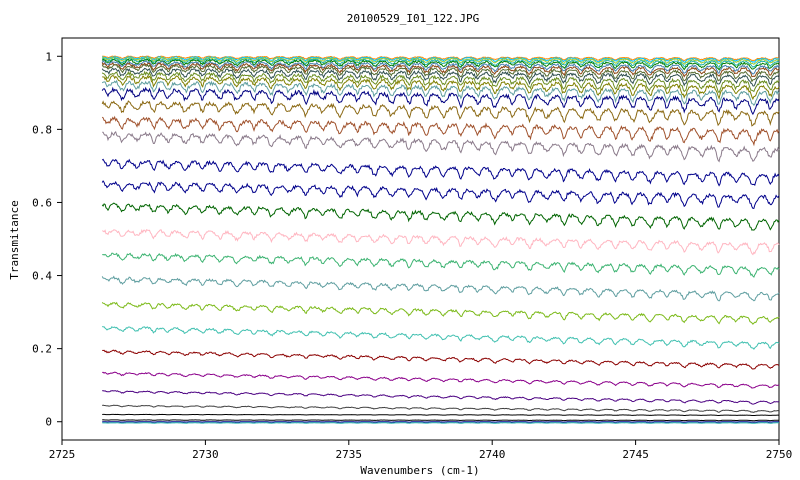 The height and width of the screenshot is (480, 800). What do you see at coordinates (42, 202) in the screenshot?
I see `y-tick-label: 0.6` at bounding box center [42, 202].